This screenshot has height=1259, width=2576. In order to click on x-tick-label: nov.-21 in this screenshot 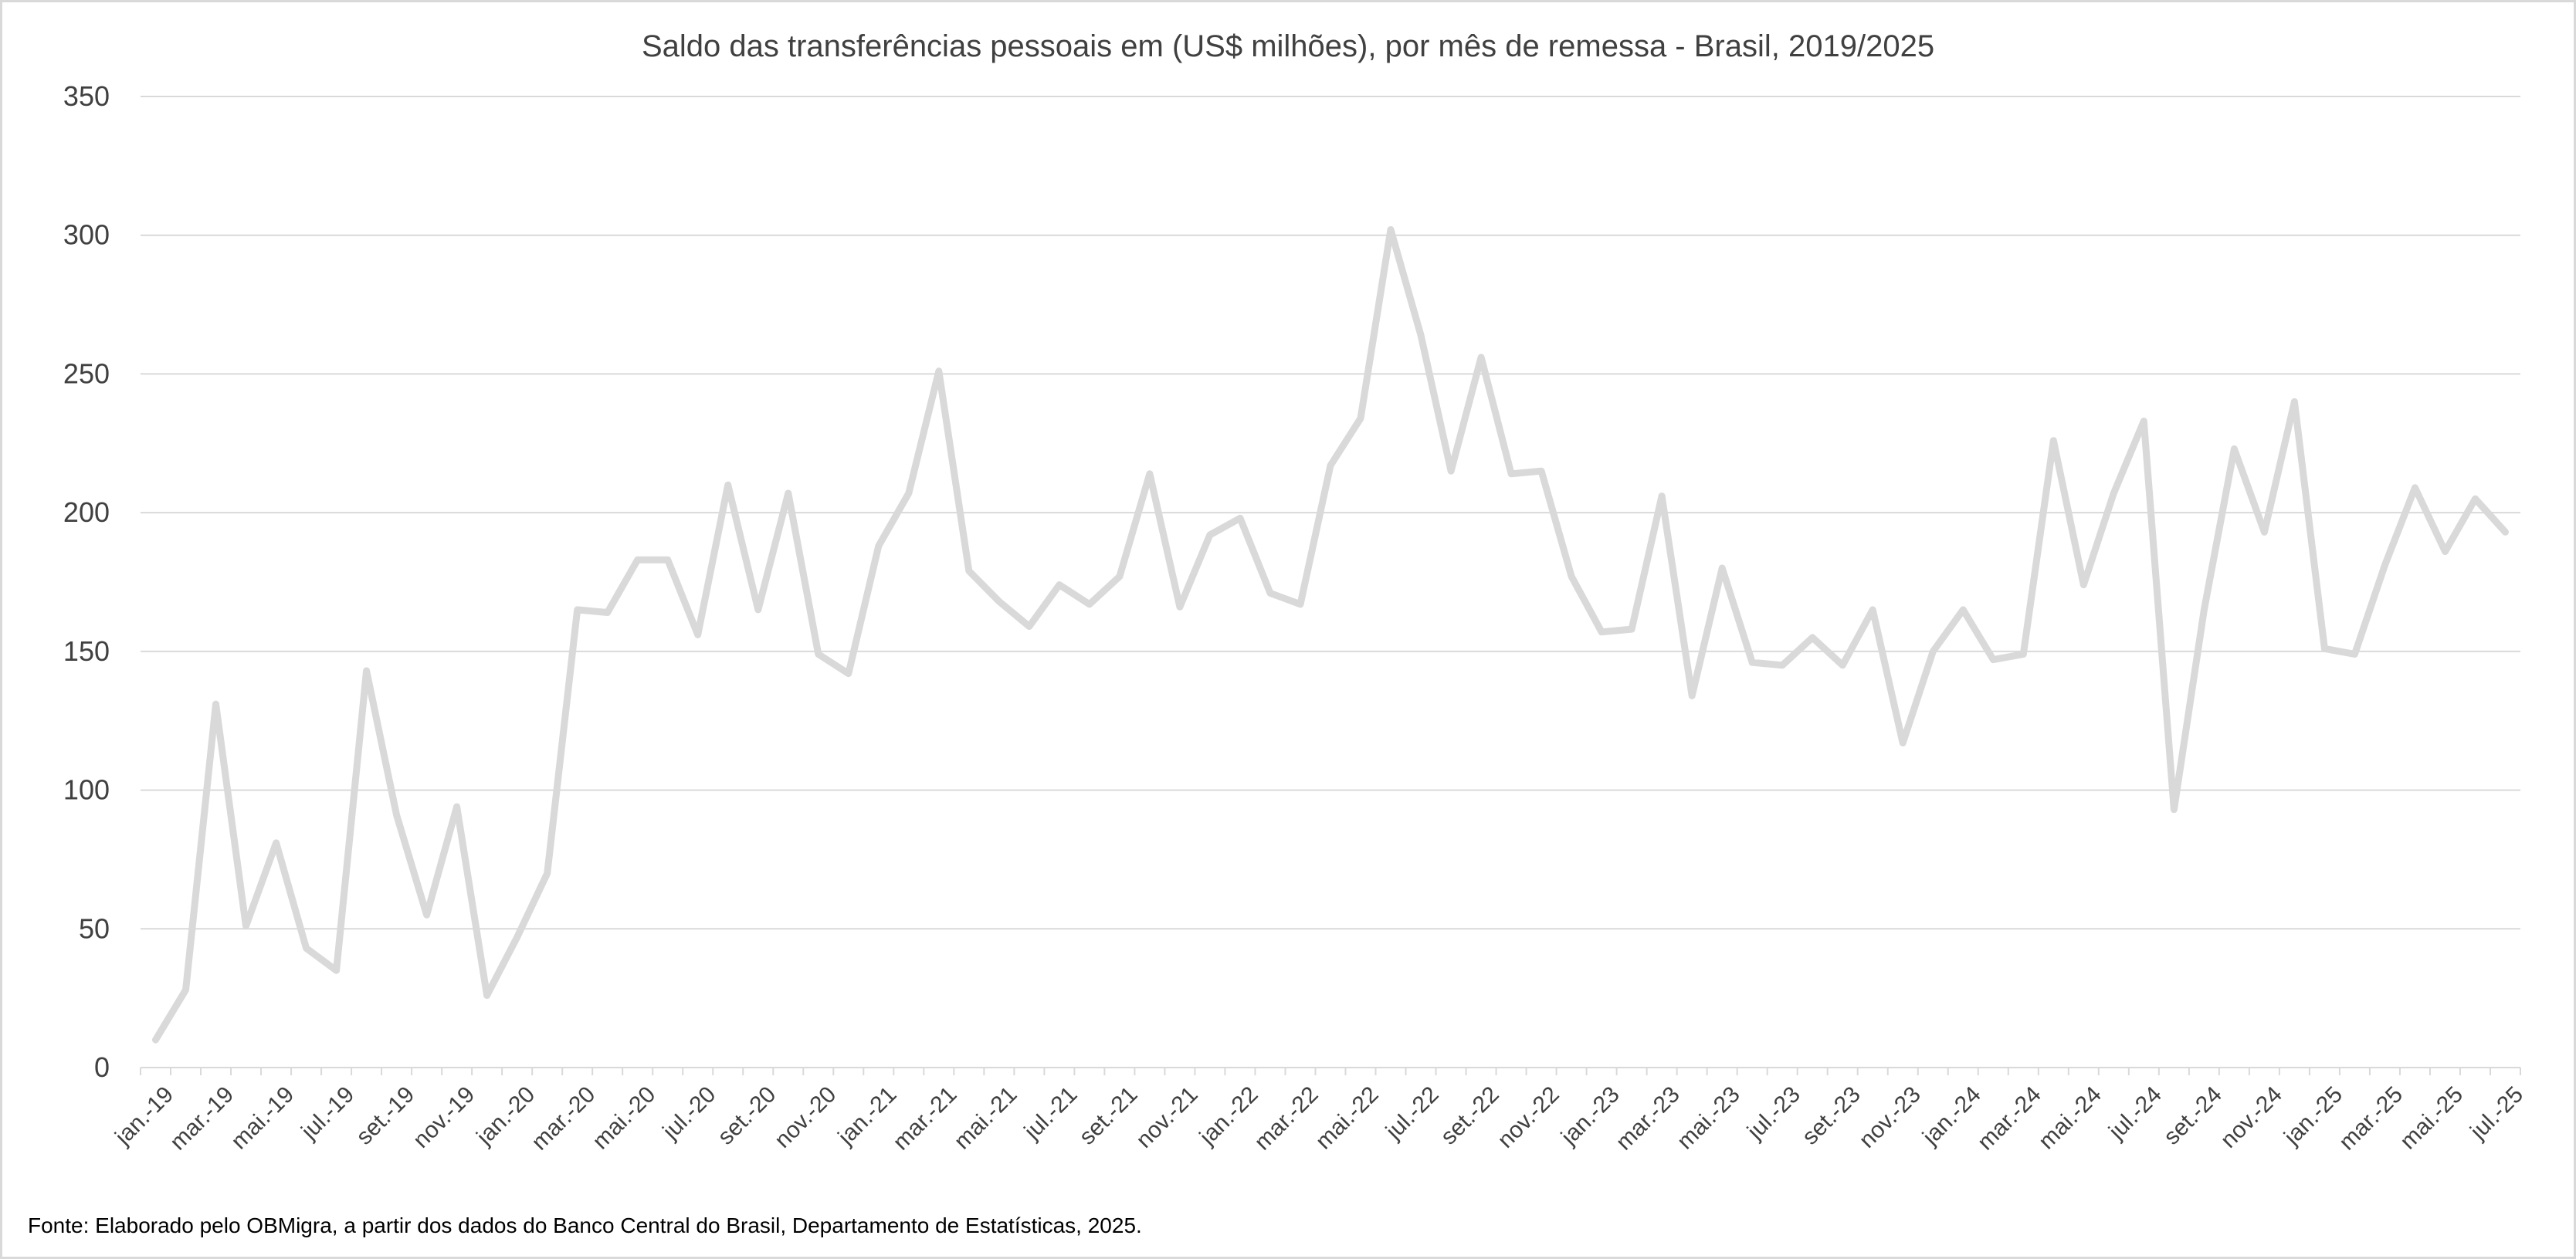, I will do `click(1167, 1117)`.